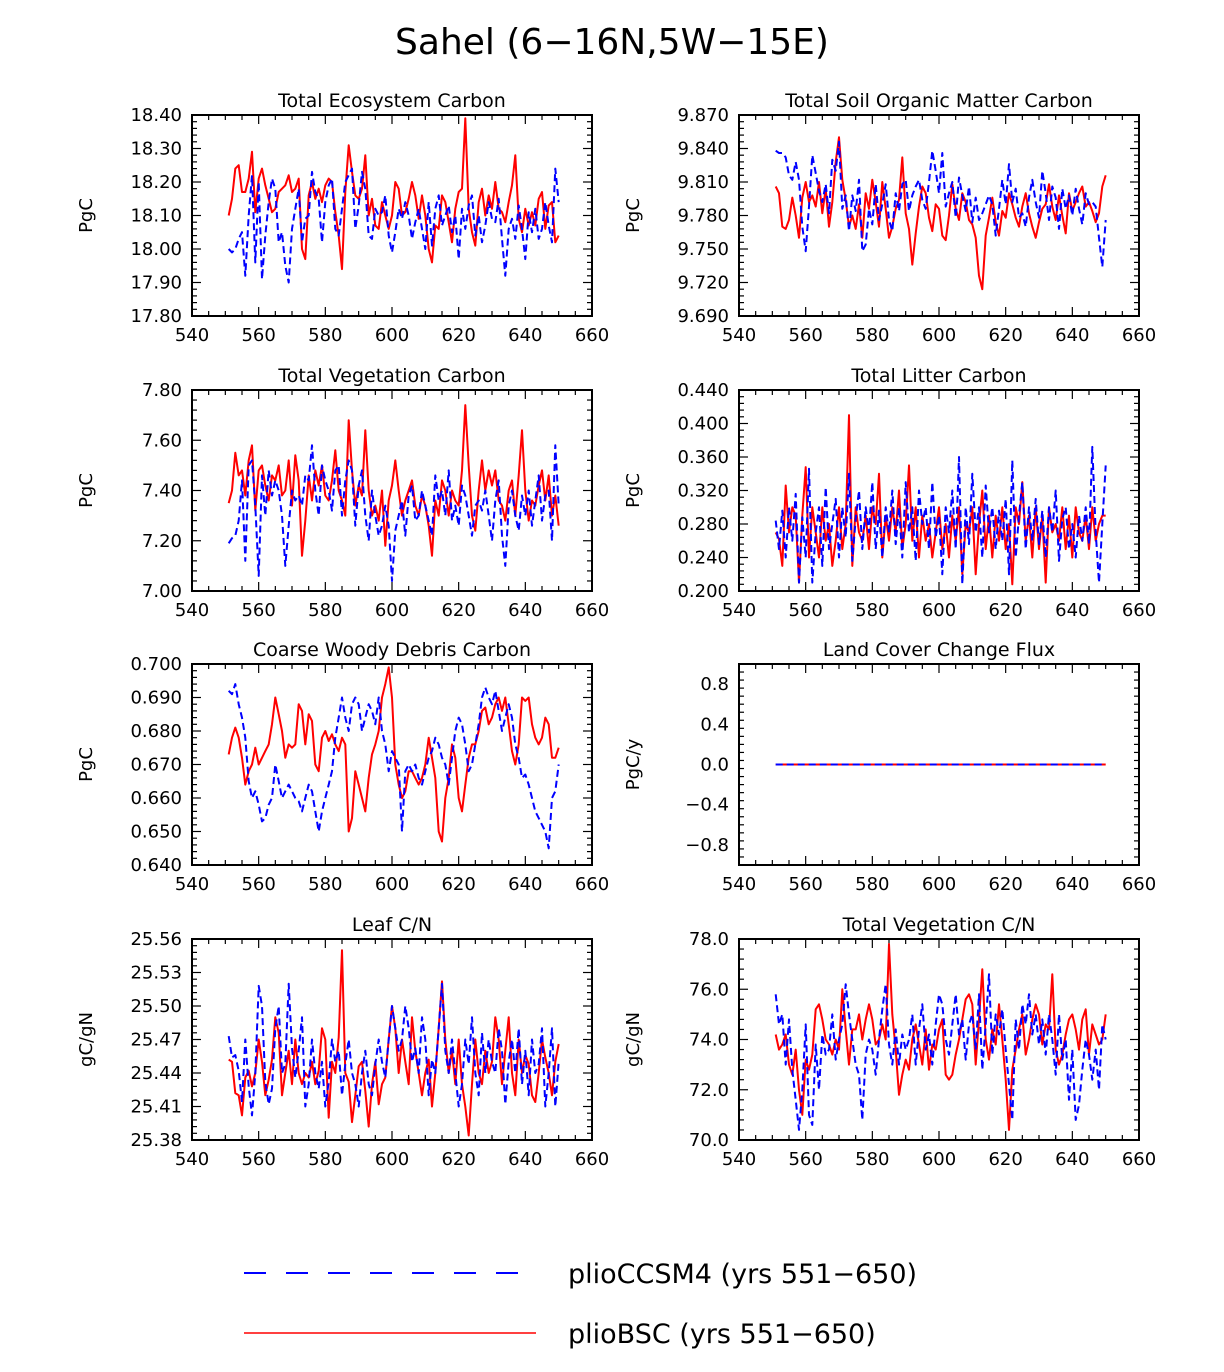 This screenshot has height=1372, width=1224. I want to click on y-tick-label: 7.60, so click(162, 440).